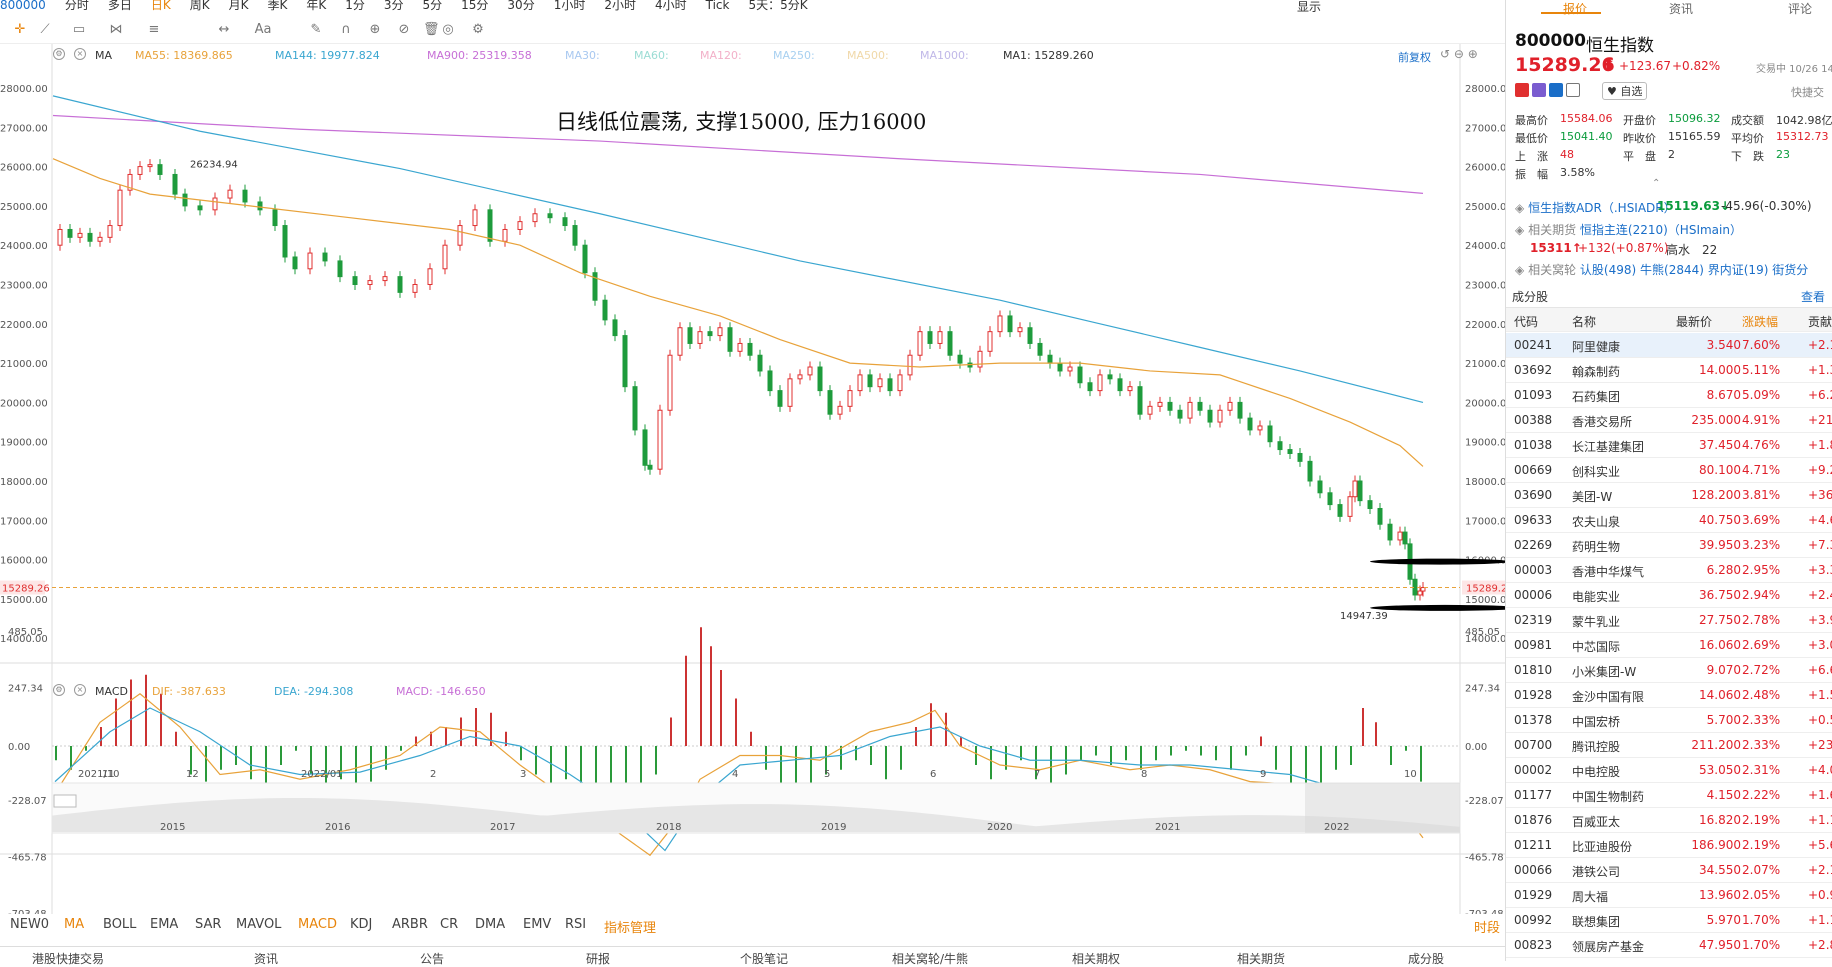  Describe the element at coordinates (1820, 322) in the screenshot. I see `col-contribution: 贡献` at that location.